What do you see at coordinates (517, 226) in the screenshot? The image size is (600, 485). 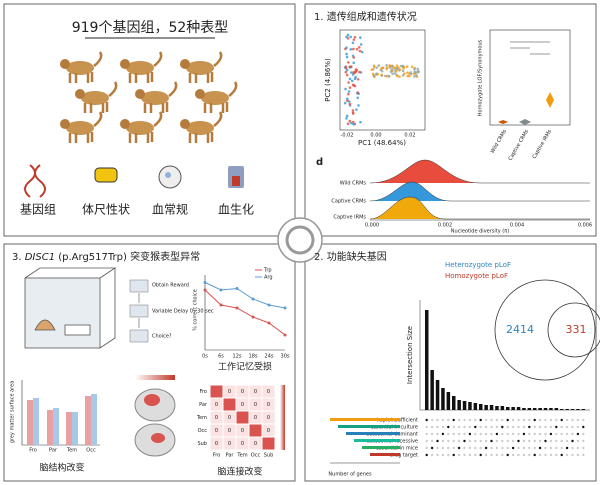 I see `tick-label: 0.004` at bounding box center [517, 226].